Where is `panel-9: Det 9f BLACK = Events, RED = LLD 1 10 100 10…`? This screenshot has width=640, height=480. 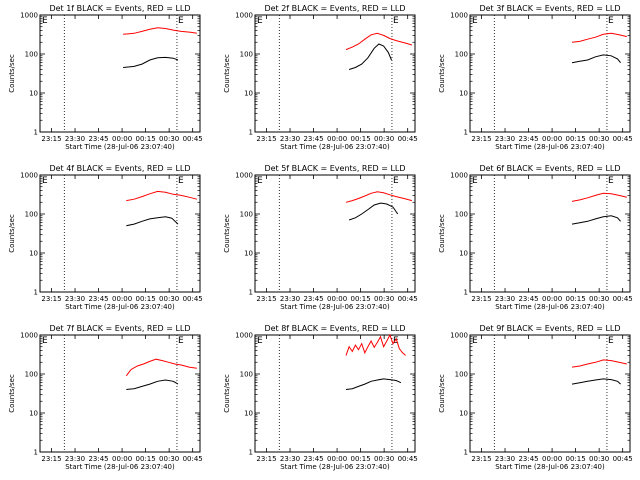
panel-9: Det 9f BLACK = Events, RED = LLD 1 10 100 10… is located at coordinates (535, 397).